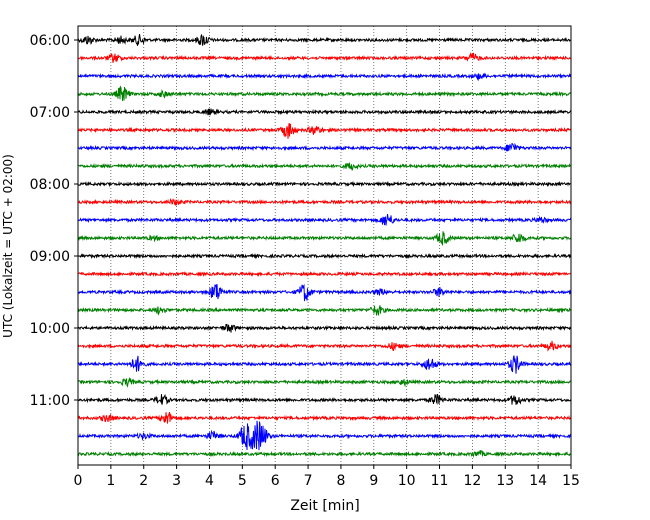 This screenshot has height=520, width=650. What do you see at coordinates (505, 481) in the screenshot?
I see `x-tick-label: 13` at bounding box center [505, 481].